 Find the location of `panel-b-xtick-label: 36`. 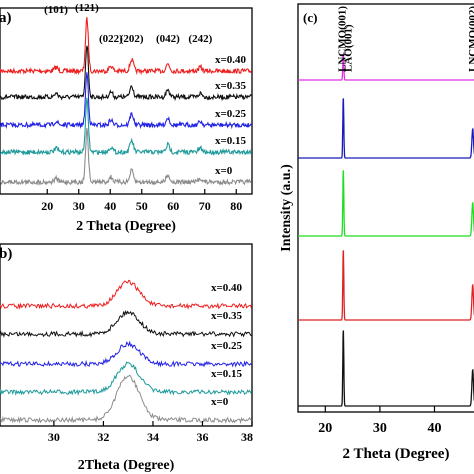

panel-b-xtick-label: 36 is located at coordinates (202, 437).